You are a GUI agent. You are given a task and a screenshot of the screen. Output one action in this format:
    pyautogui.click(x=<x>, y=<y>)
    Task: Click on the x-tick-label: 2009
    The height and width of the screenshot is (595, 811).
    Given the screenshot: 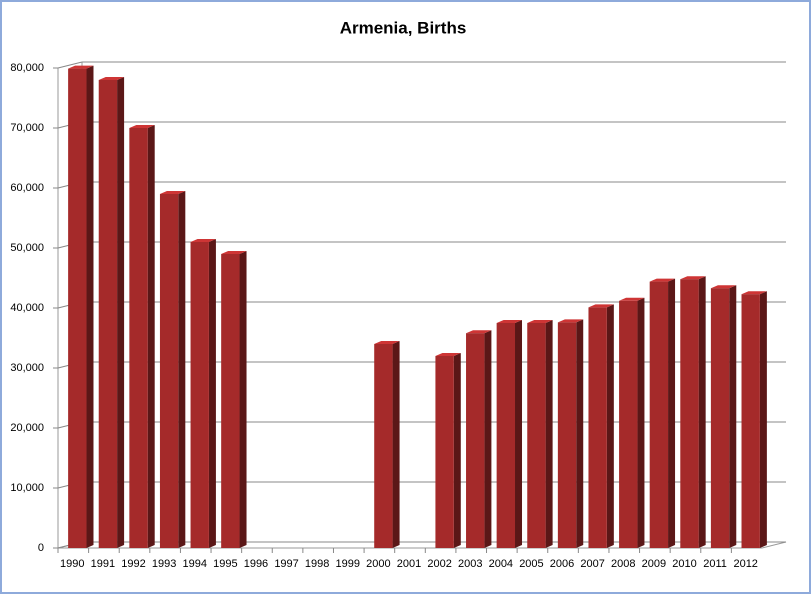 What is the action you would take?
    pyautogui.click(x=654, y=564)
    